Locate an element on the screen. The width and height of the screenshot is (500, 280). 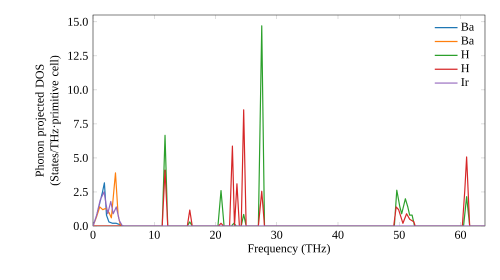
x-tick-label: 0 is located at coordinates (93, 234).